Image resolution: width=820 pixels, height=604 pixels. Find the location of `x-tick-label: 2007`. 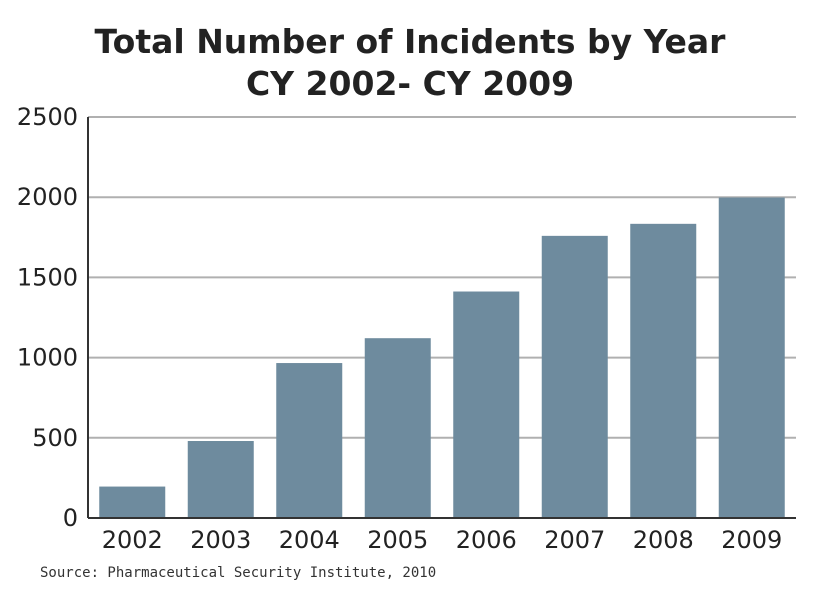

x-tick-label: 2007 is located at coordinates (574, 540).